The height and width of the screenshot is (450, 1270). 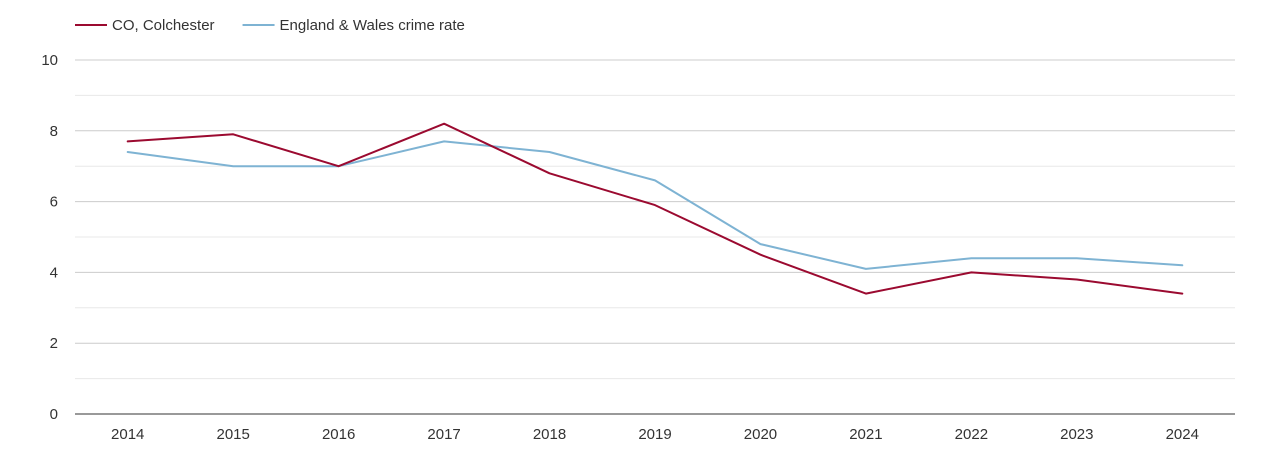 What do you see at coordinates (54, 272) in the screenshot?
I see `y-tick-label: 4` at bounding box center [54, 272].